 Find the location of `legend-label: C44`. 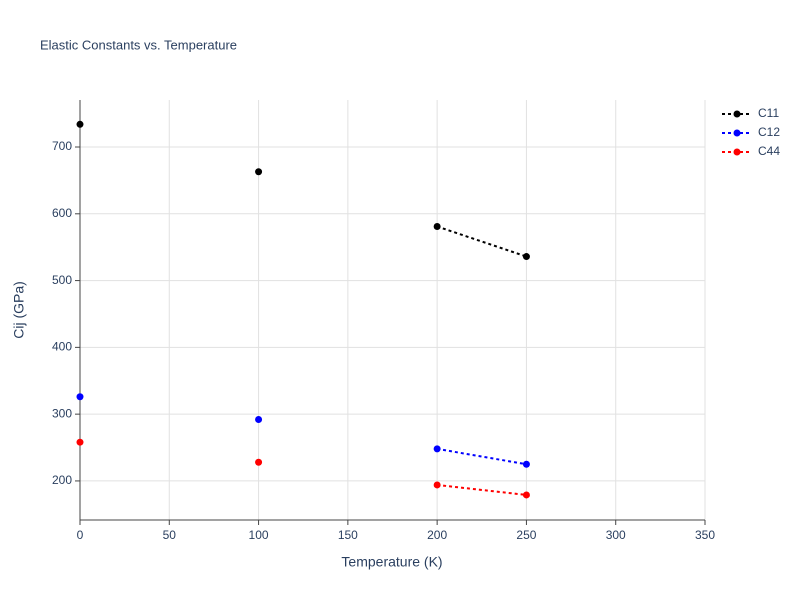

legend-label: C44 is located at coordinates (769, 151).